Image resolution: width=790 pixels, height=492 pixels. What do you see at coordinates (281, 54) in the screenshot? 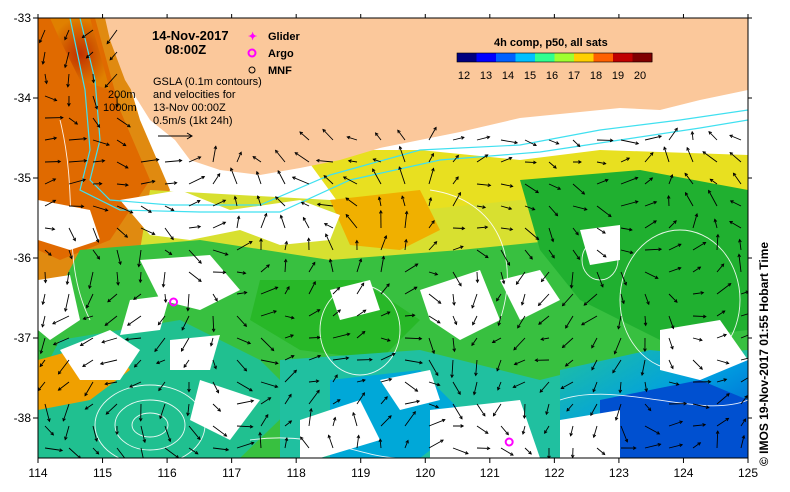
I see `legend-argo-label: Argo` at bounding box center [281, 54].